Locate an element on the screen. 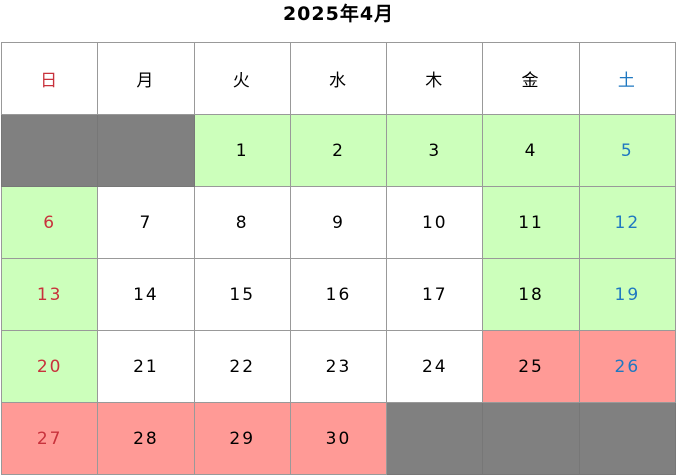 The width and height of the screenshot is (677, 476). day-cell: 11 is located at coordinates (531, 222).